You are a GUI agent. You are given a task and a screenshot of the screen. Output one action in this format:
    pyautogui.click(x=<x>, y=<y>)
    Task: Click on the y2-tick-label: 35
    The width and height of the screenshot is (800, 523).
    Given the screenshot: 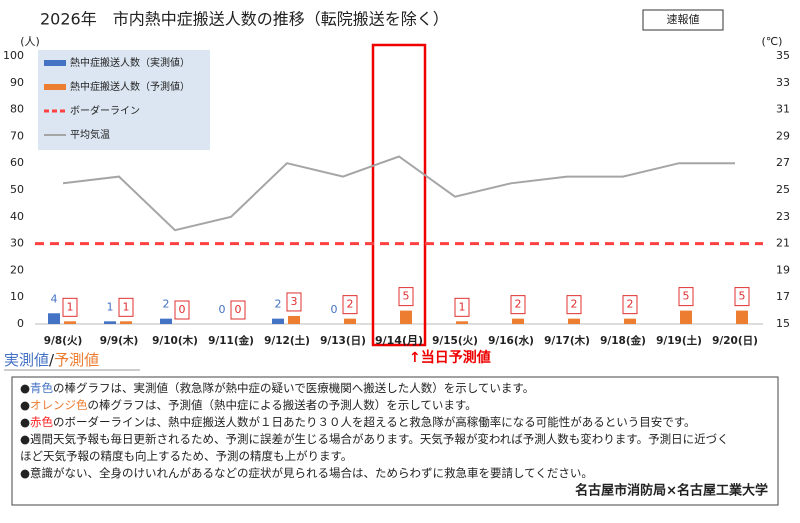 What is the action you would take?
    pyautogui.click(x=783, y=55)
    